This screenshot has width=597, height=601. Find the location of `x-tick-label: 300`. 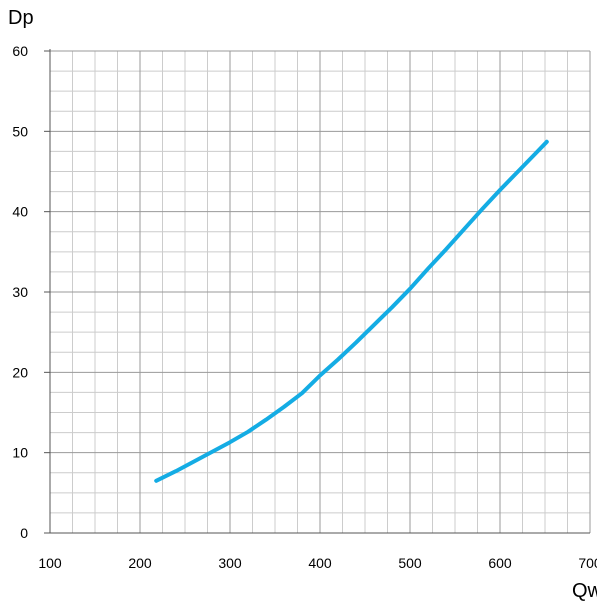

x-tick-label: 300 is located at coordinates (230, 563).